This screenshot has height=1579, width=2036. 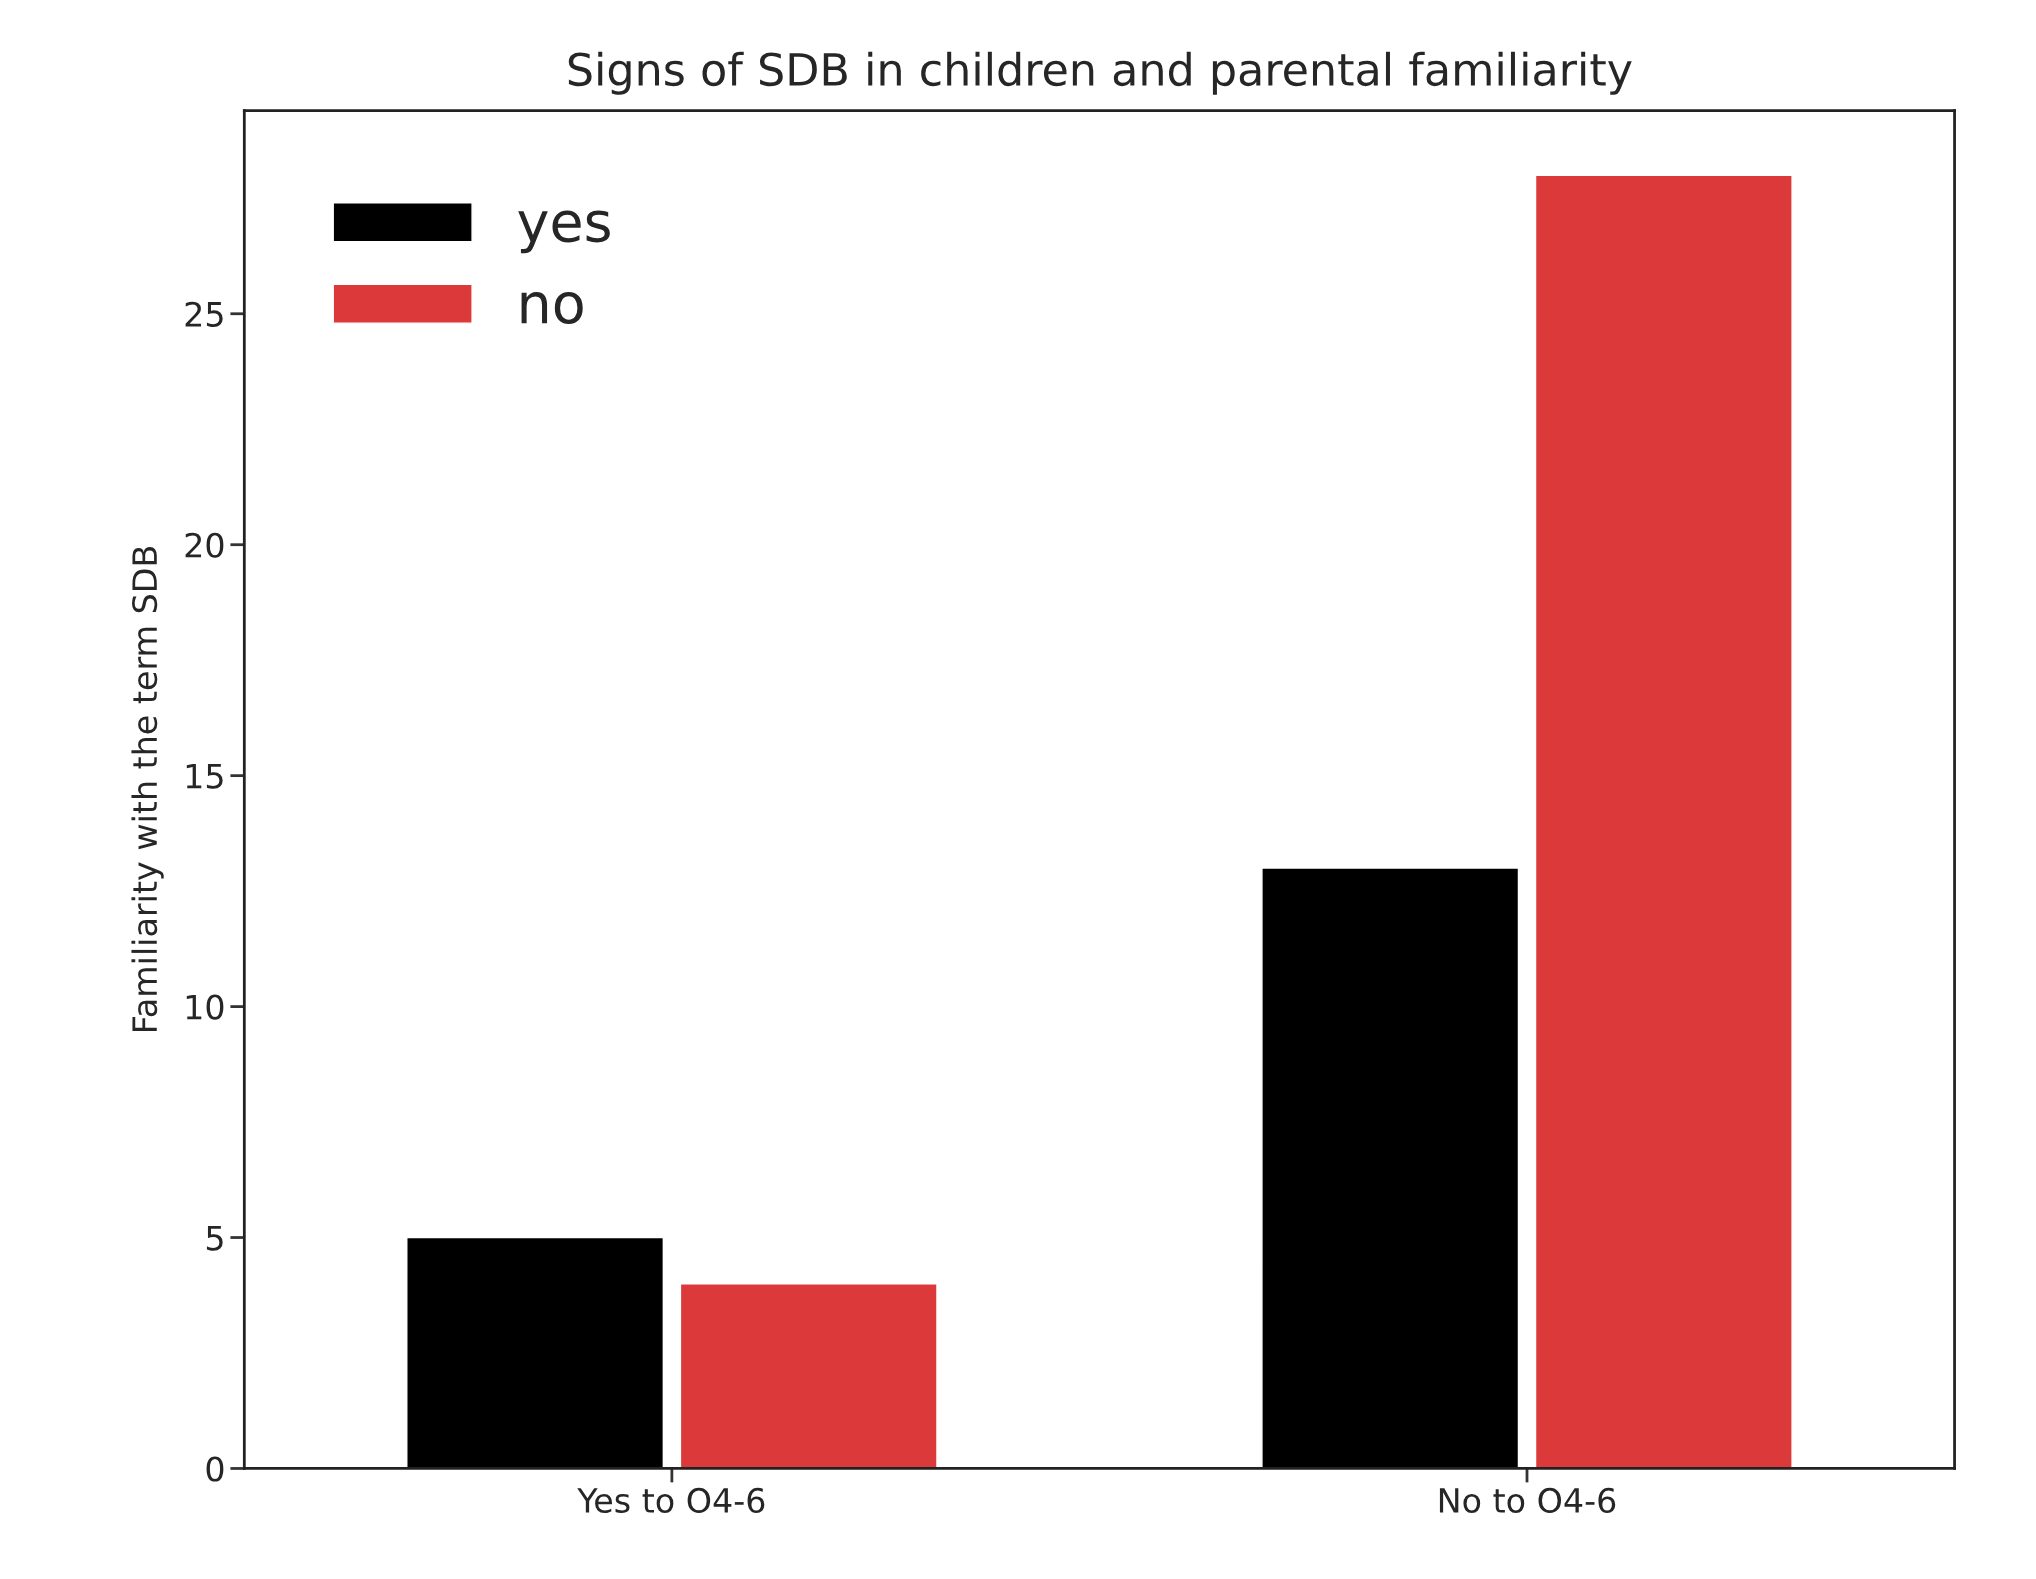 What do you see at coordinates (204, 545) in the screenshot?
I see `y-tick-label: 20` at bounding box center [204, 545].